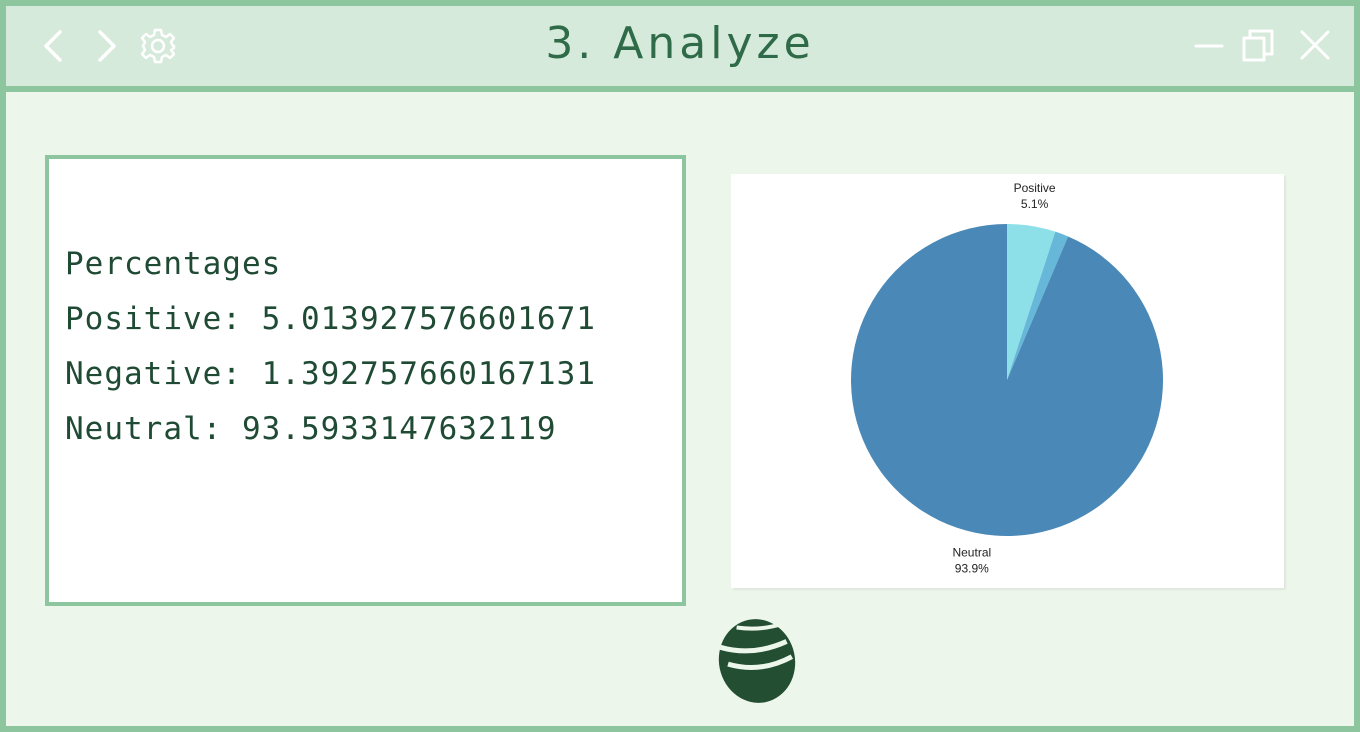 Image resolution: width=1360 pixels, height=732 pixels. What do you see at coordinates (158, 46) in the screenshot?
I see `gear-icon` at bounding box center [158, 46].